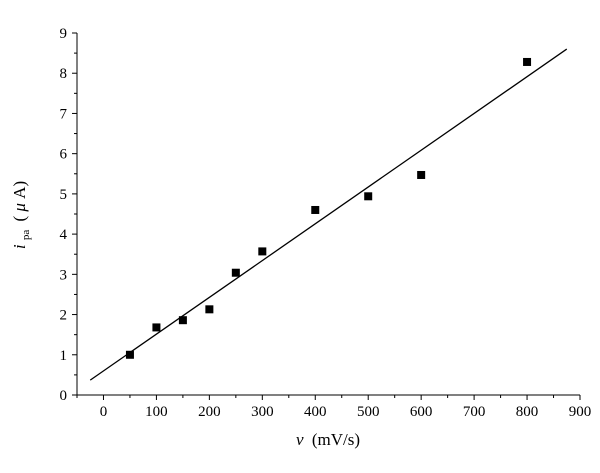 The width and height of the screenshot is (600, 473). What do you see at coordinates (19, 190) in the screenshot?
I see `y-axis-unit: A)` at bounding box center [19, 190].